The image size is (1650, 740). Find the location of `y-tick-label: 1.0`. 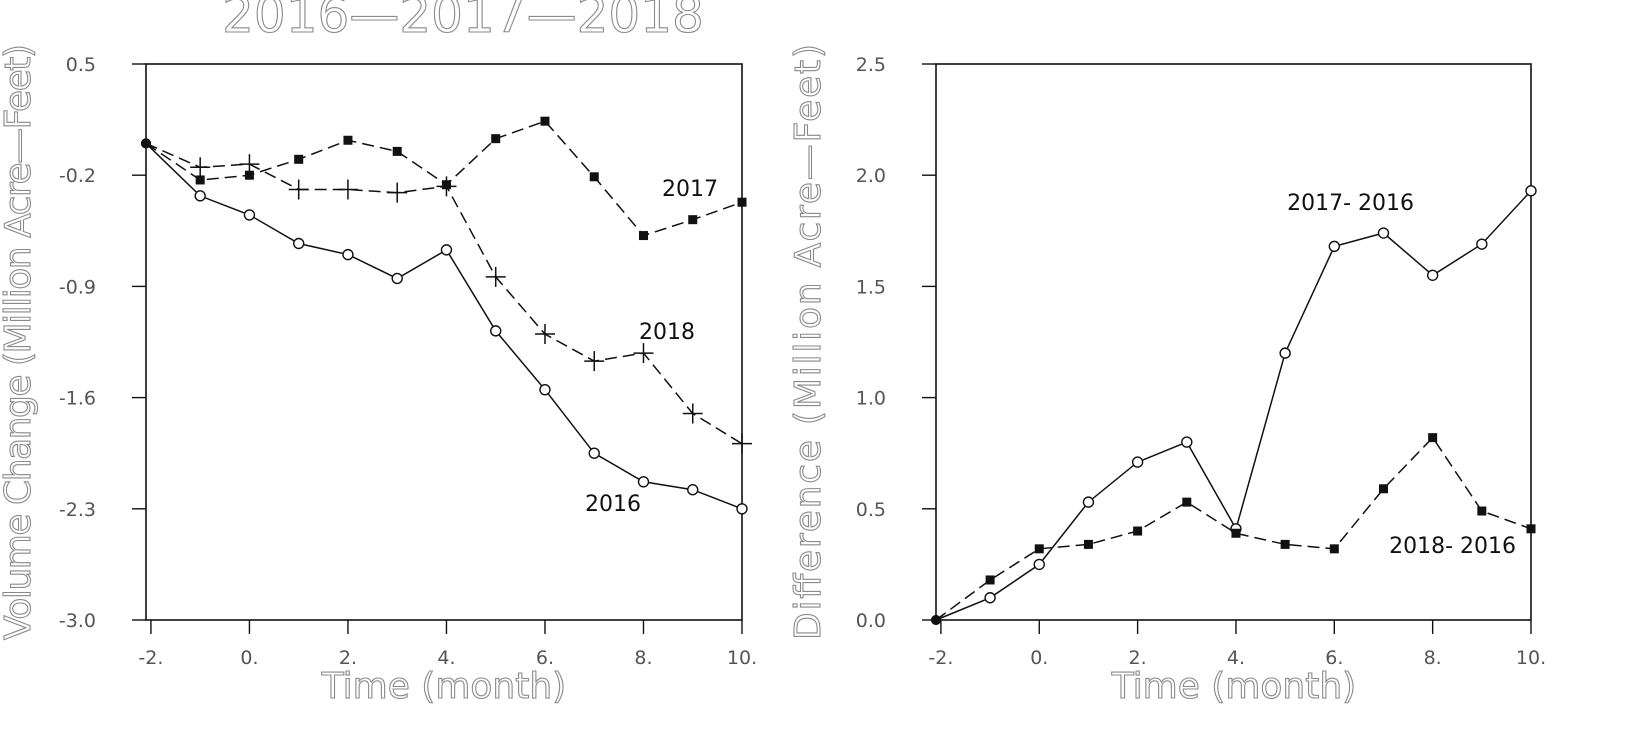

y-tick-label: 1.0 is located at coordinates (871, 399).